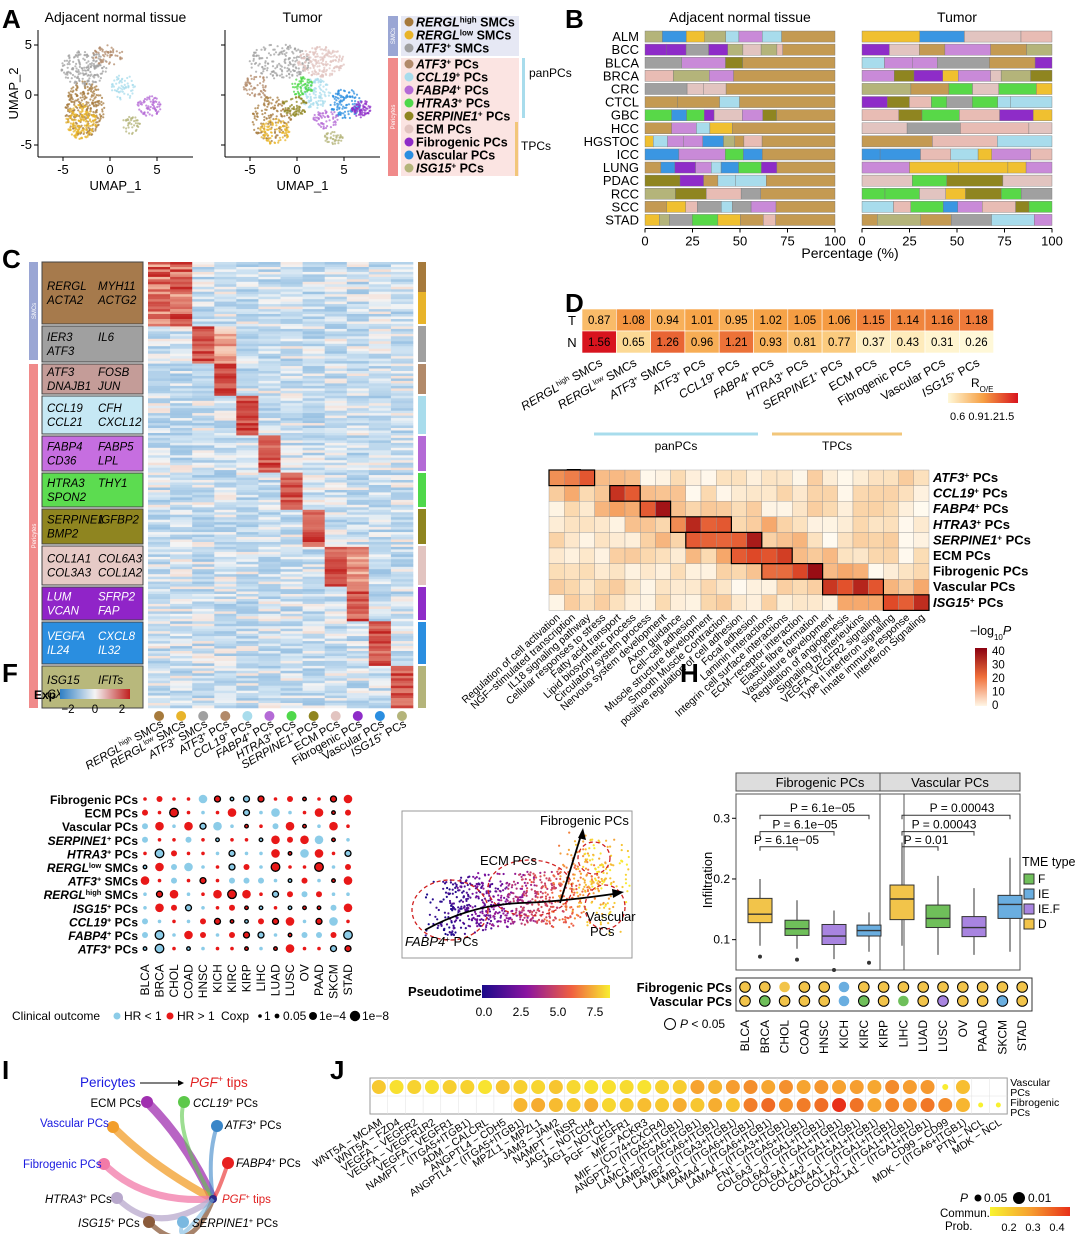  Describe the element at coordinates (67, 710) in the screenshot. I see `exp-legend-tick: −2` at that location.